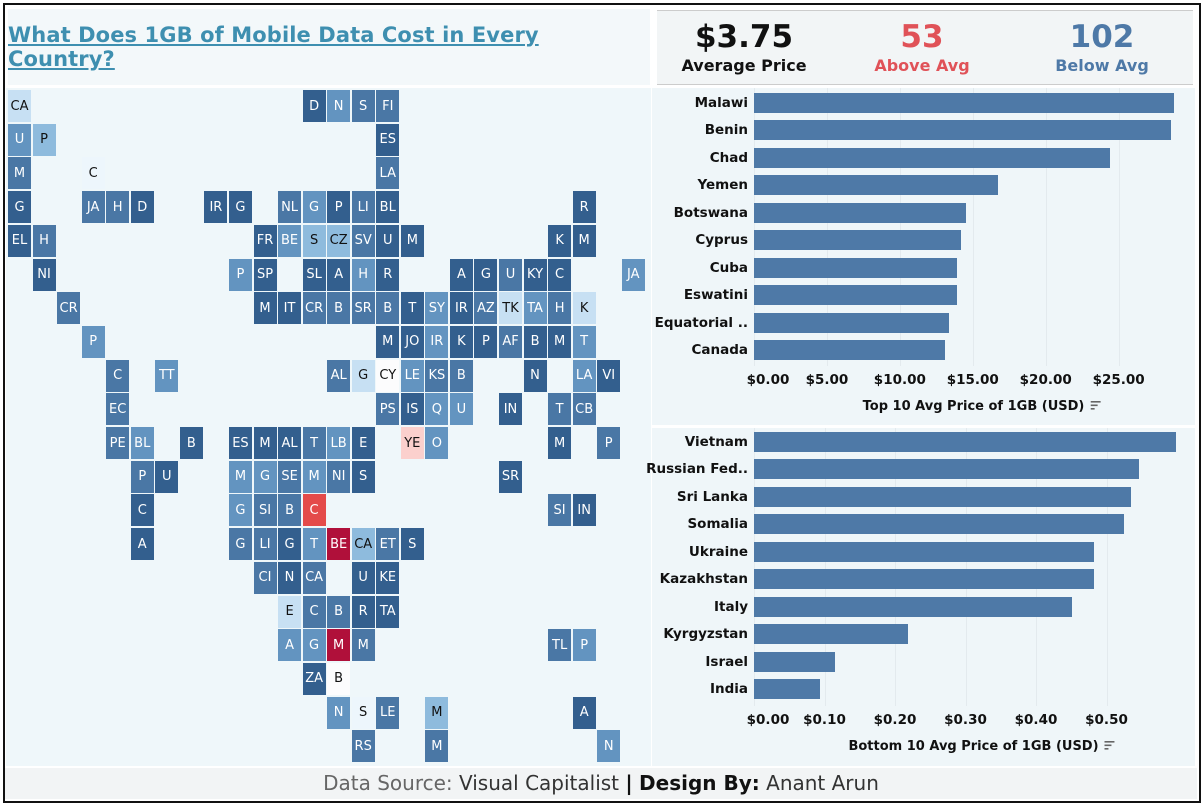 The image size is (1203, 805). Describe the element at coordinates (216, 207) in the screenshot. I see `country-tile: IR` at that location.